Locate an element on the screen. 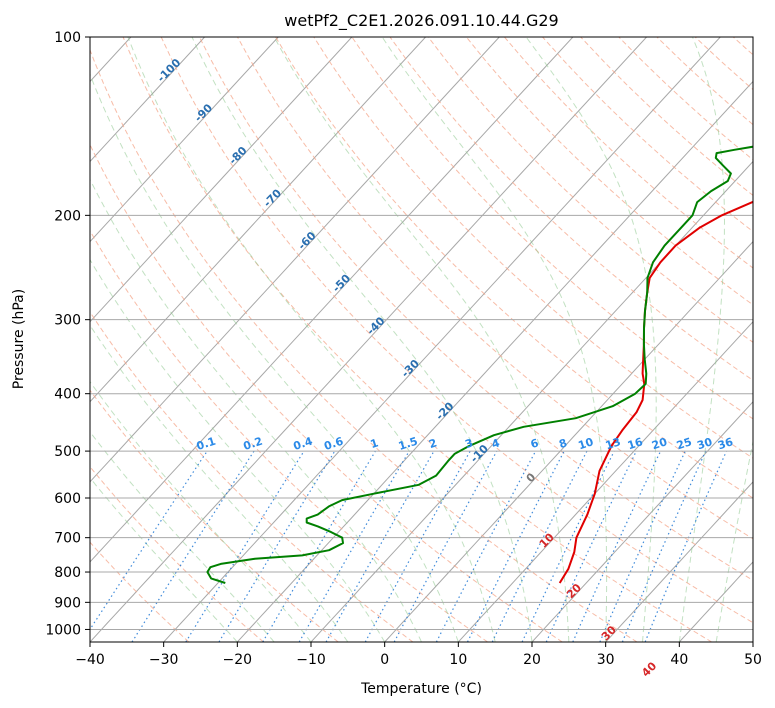 The image size is (775, 708). x-tick-label: 50 is located at coordinates (753, 660).